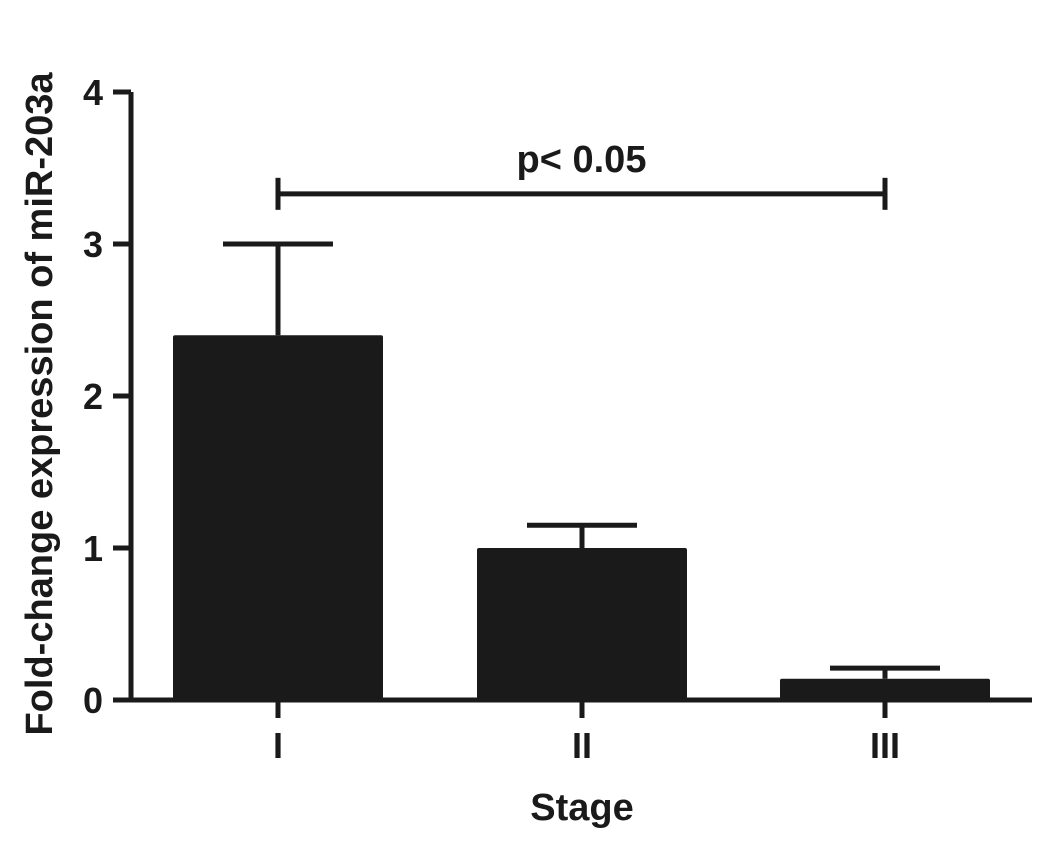 The image size is (1063, 843). I want to click on y-tick-label: 1, so click(93, 548).